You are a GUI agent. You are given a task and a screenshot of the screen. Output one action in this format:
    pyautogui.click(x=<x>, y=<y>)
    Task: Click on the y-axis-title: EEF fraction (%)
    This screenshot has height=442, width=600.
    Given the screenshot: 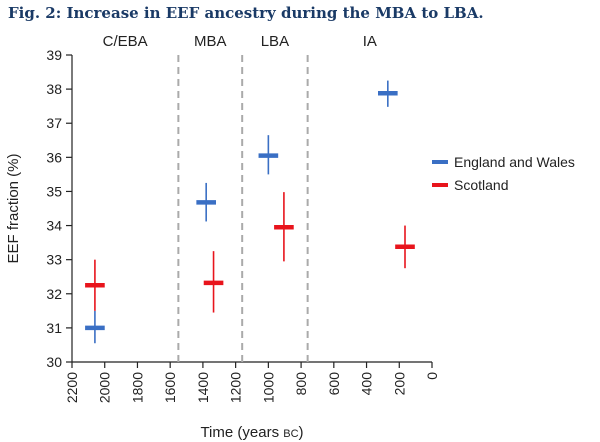 What is the action you would take?
    pyautogui.click(x=13, y=208)
    